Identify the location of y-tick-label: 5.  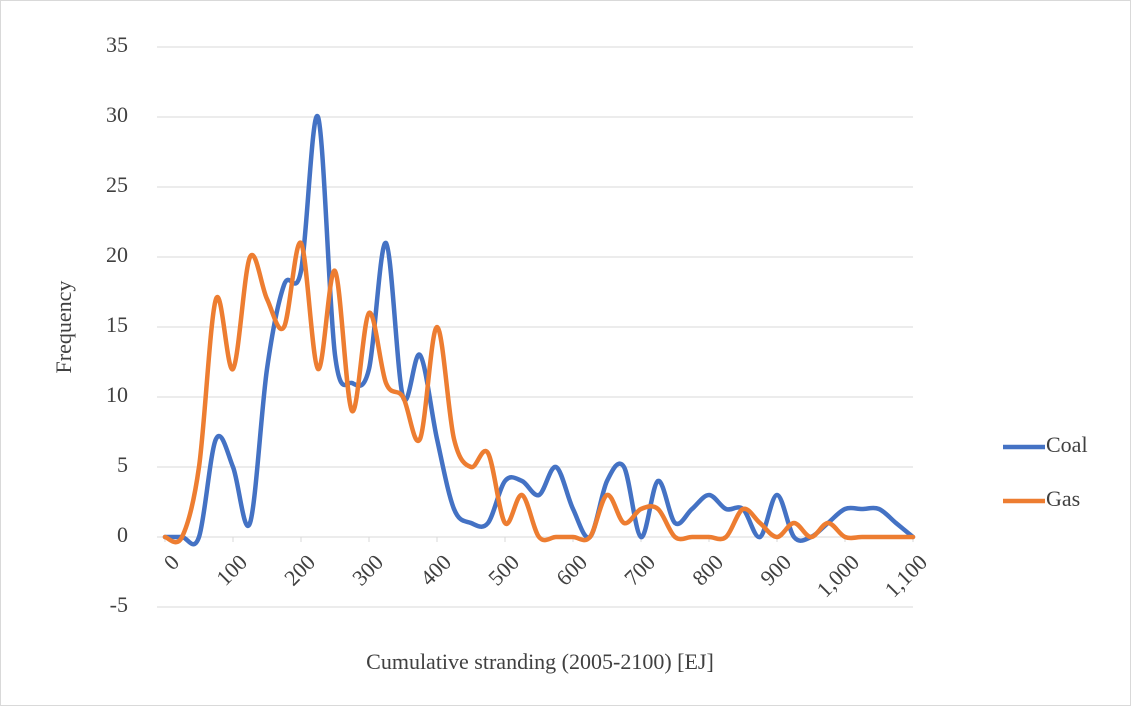
(122, 464).